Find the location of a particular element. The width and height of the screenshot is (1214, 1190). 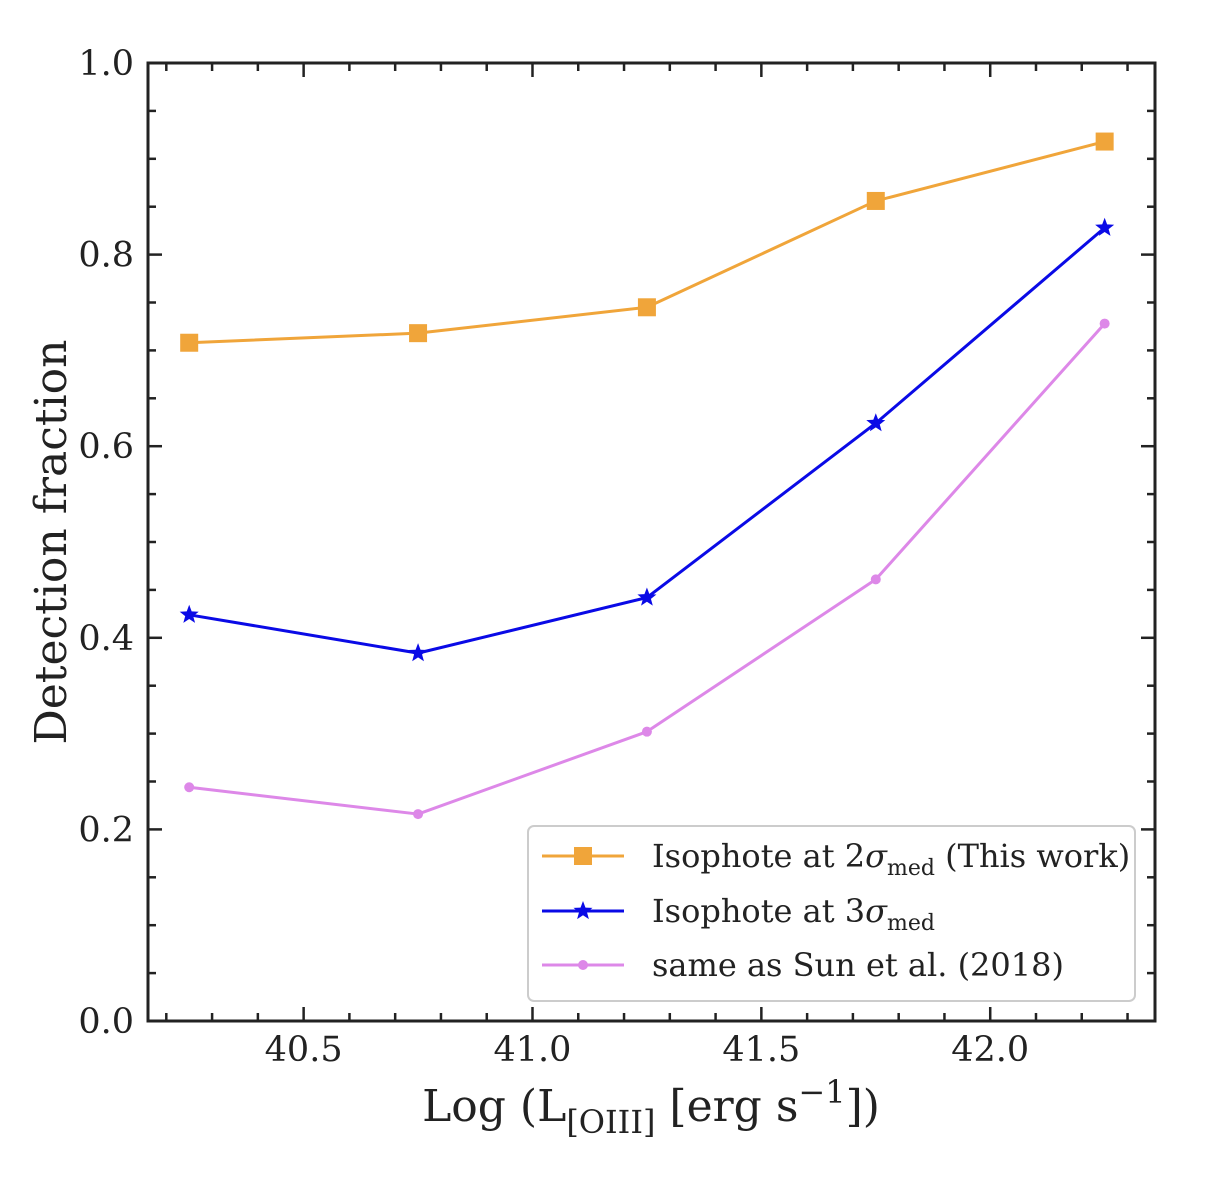

legend-label-sun-2018: same as Sun et al. (2018) is located at coordinates (858, 965).